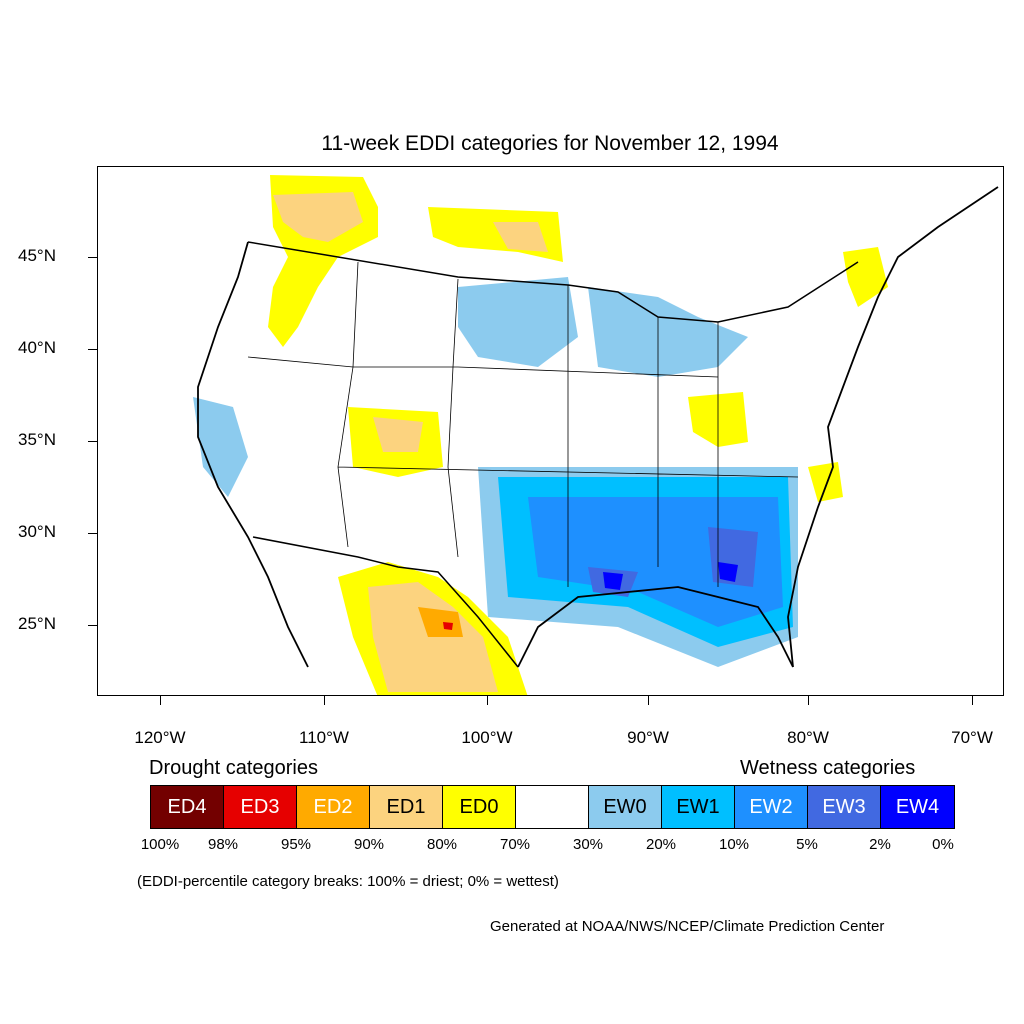 The image size is (1024, 1024). What do you see at coordinates (613, 581) in the screenshot?
I see `ew4-region-louisiana` at bounding box center [613, 581].